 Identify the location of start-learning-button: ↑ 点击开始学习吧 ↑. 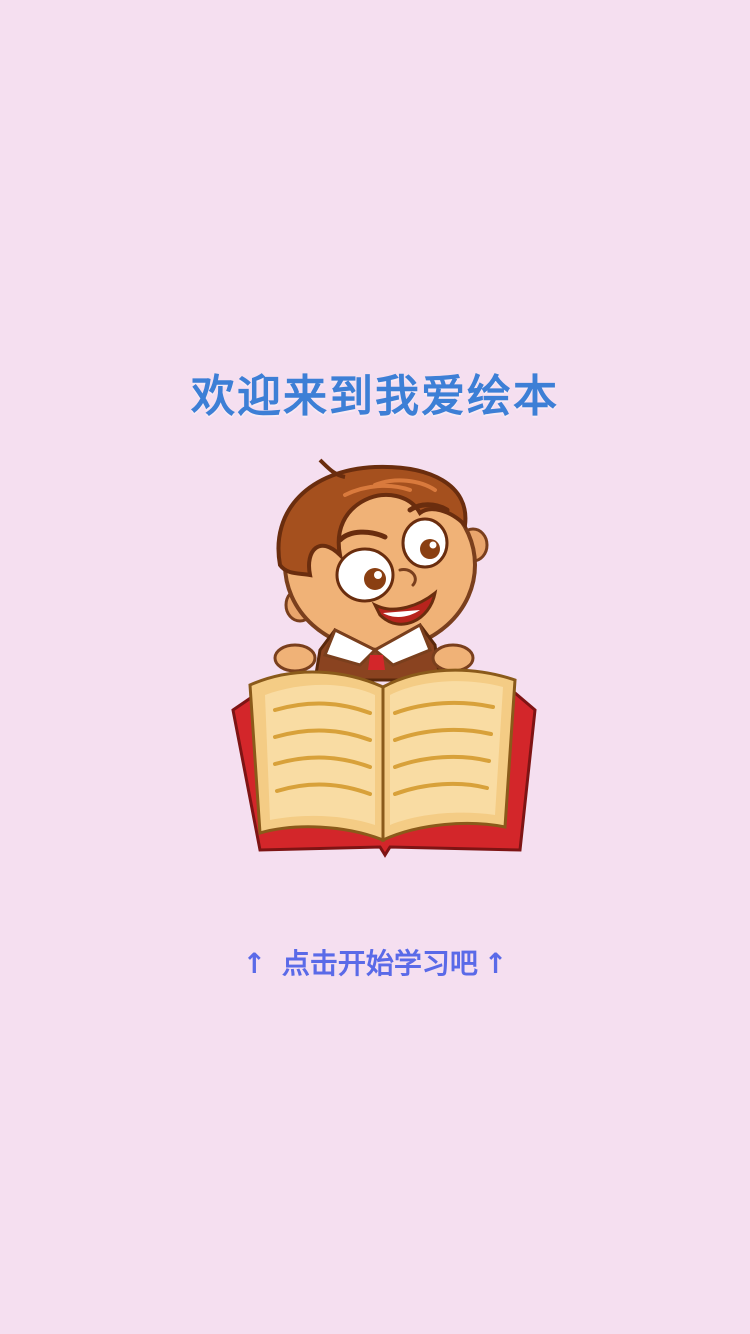
(375, 962).